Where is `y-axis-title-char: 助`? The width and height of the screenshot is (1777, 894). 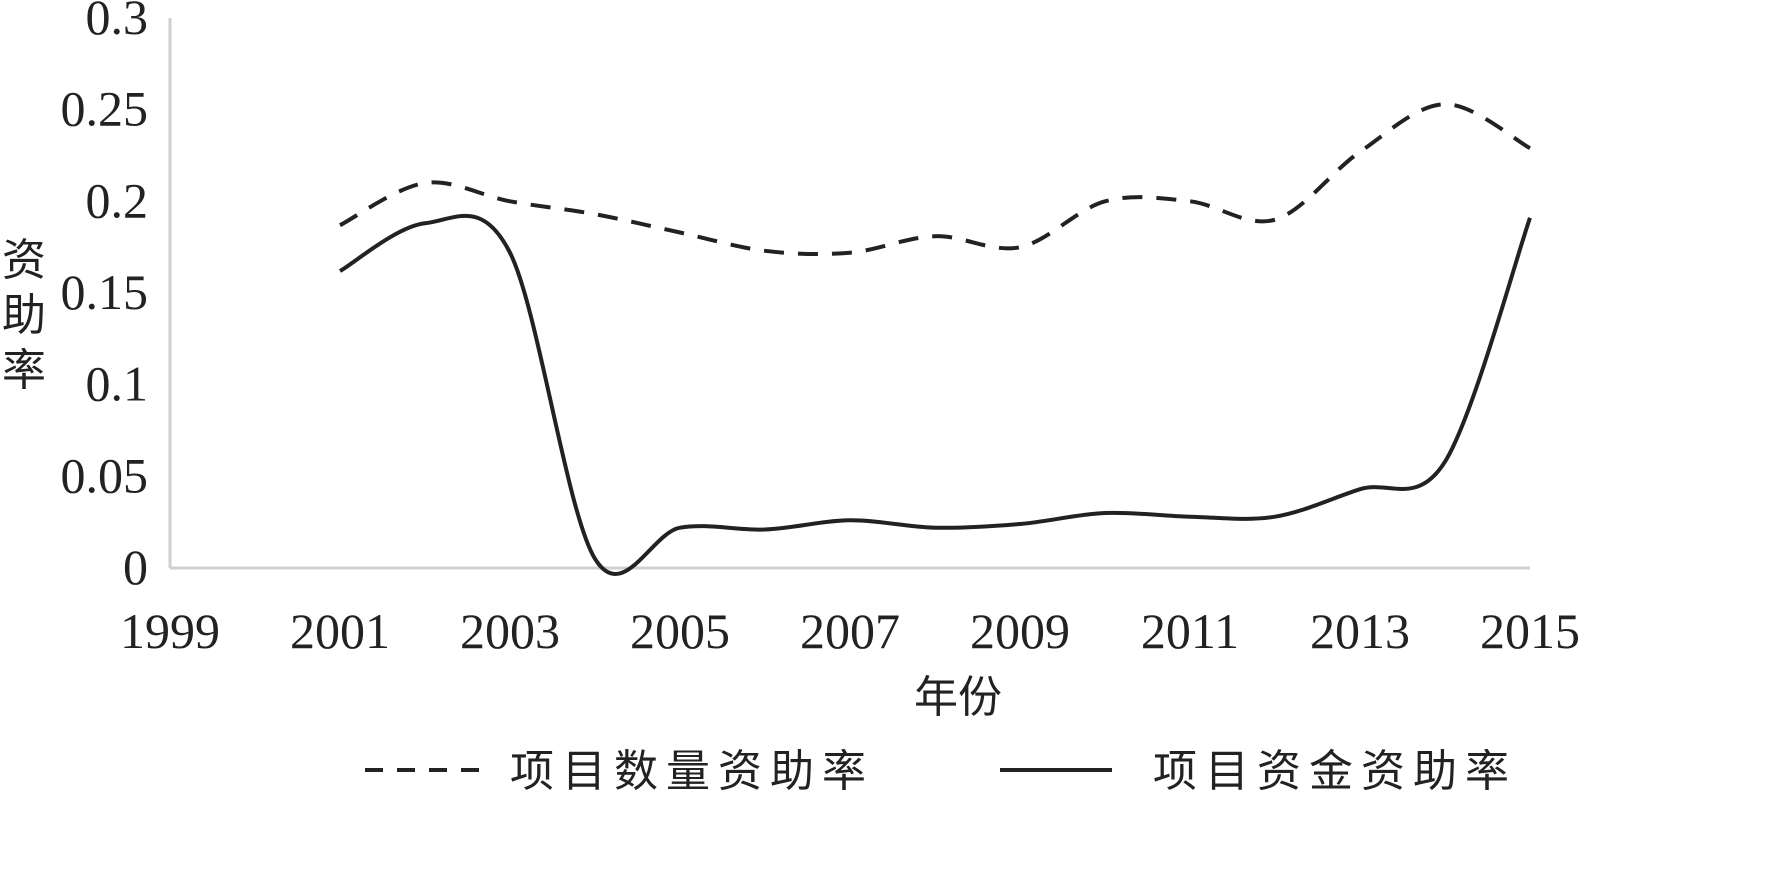 y-axis-title-char: 助 is located at coordinates (24, 315).